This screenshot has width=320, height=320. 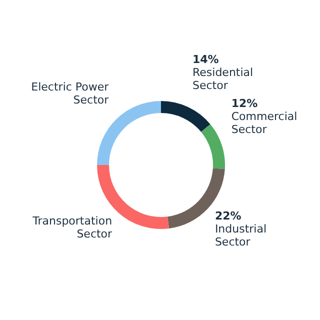 What do you see at coordinates (70, 93) in the screenshot?
I see `slice-label: Electric Power Sector` at bounding box center [70, 93].